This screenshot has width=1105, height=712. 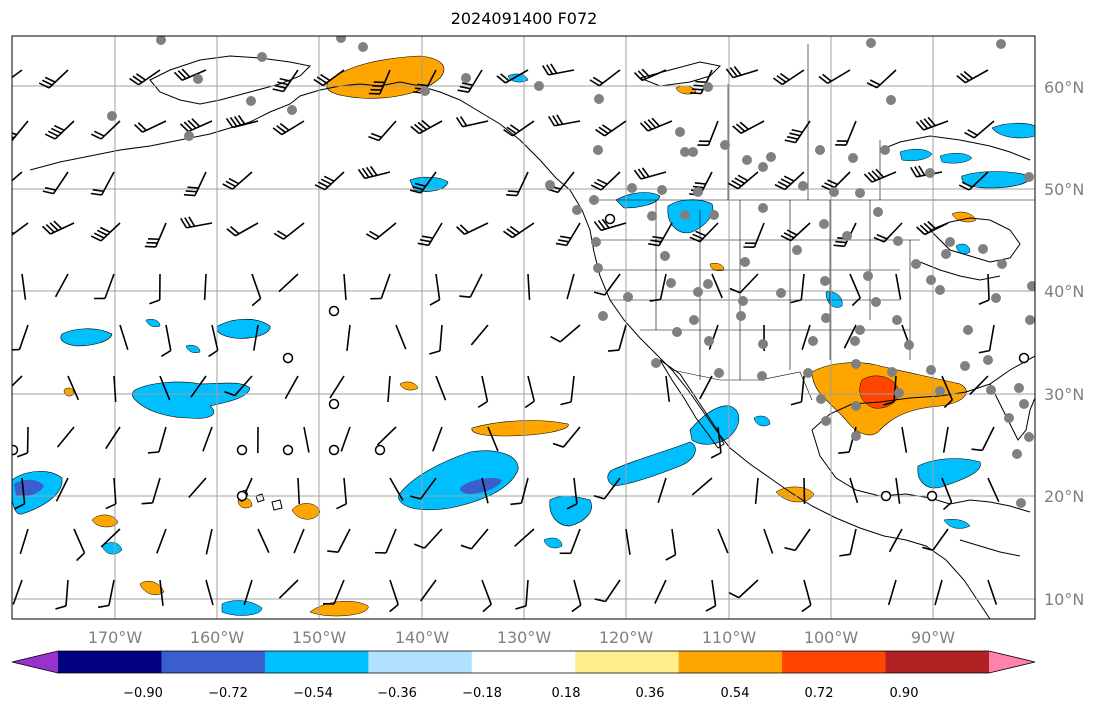 What do you see at coordinates (397, 693) in the screenshot?
I see `colorbar-tick-label: −0.36` at bounding box center [397, 693].